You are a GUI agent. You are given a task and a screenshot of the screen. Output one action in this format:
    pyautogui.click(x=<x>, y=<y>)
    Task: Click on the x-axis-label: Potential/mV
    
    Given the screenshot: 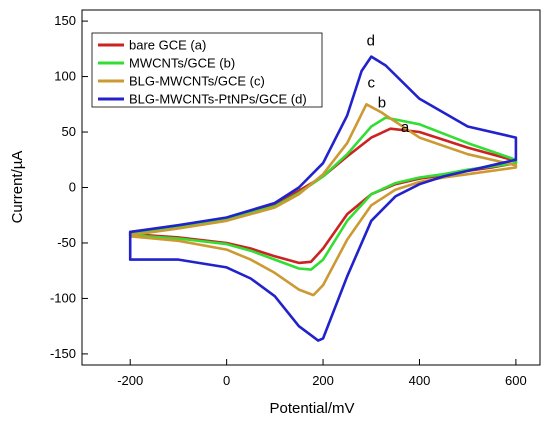 What is the action you would take?
    pyautogui.click(x=311, y=408)
    